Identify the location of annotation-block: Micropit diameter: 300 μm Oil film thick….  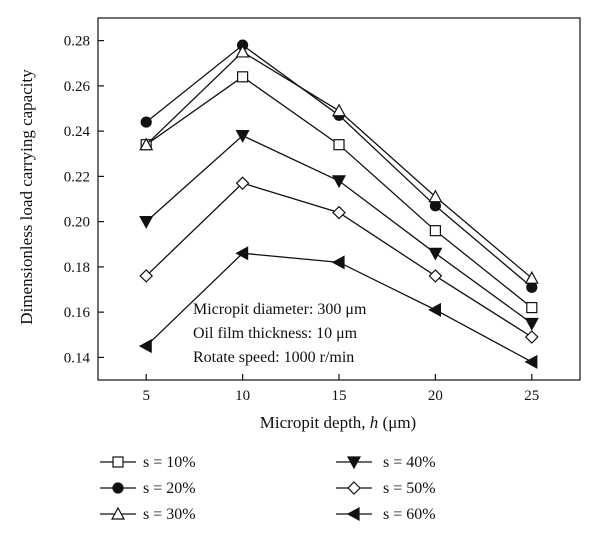
(280, 333).